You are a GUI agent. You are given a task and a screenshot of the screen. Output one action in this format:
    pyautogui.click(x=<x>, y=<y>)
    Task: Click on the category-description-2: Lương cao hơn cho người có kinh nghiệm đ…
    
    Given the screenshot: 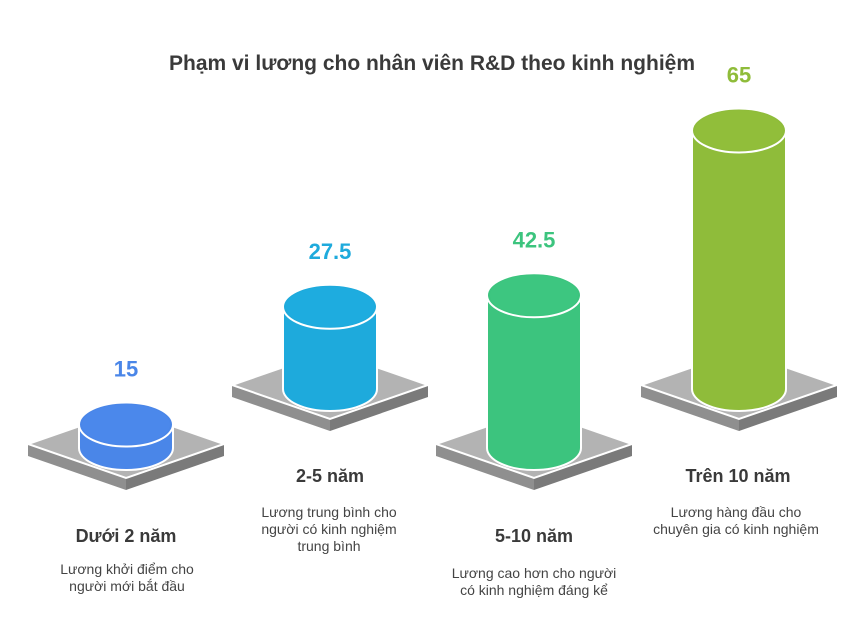 What is the action you would take?
    pyautogui.click(x=534, y=581)
    